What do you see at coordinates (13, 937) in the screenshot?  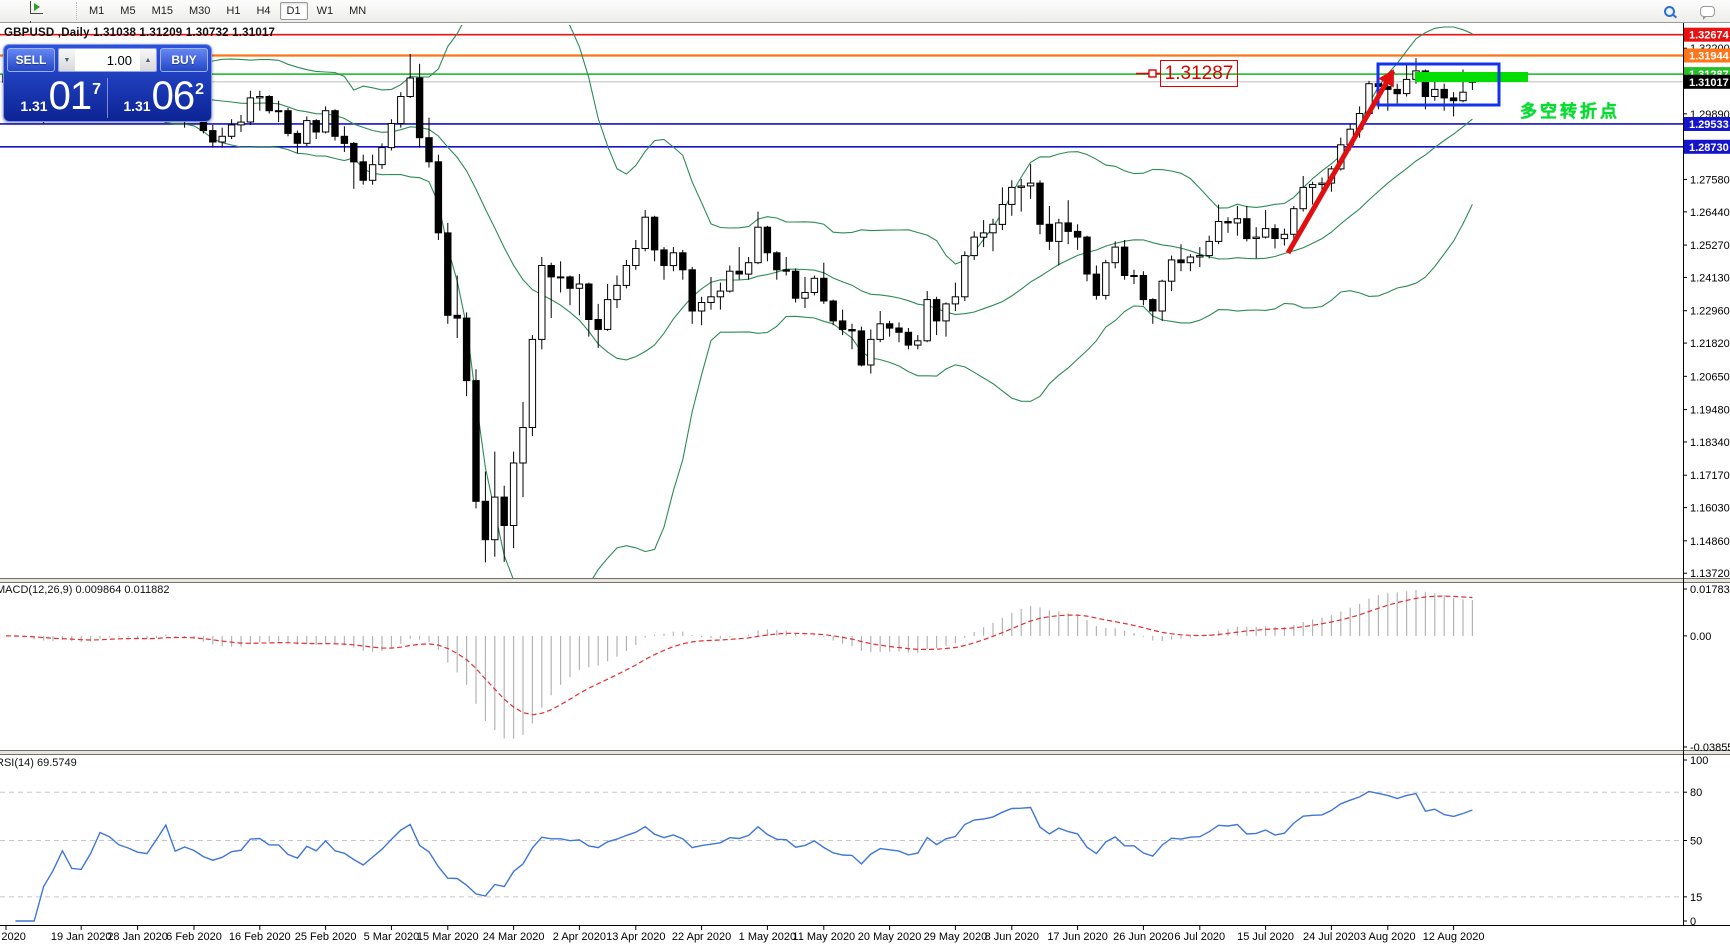 I see `svg-text: an 2020` at bounding box center [13, 937].